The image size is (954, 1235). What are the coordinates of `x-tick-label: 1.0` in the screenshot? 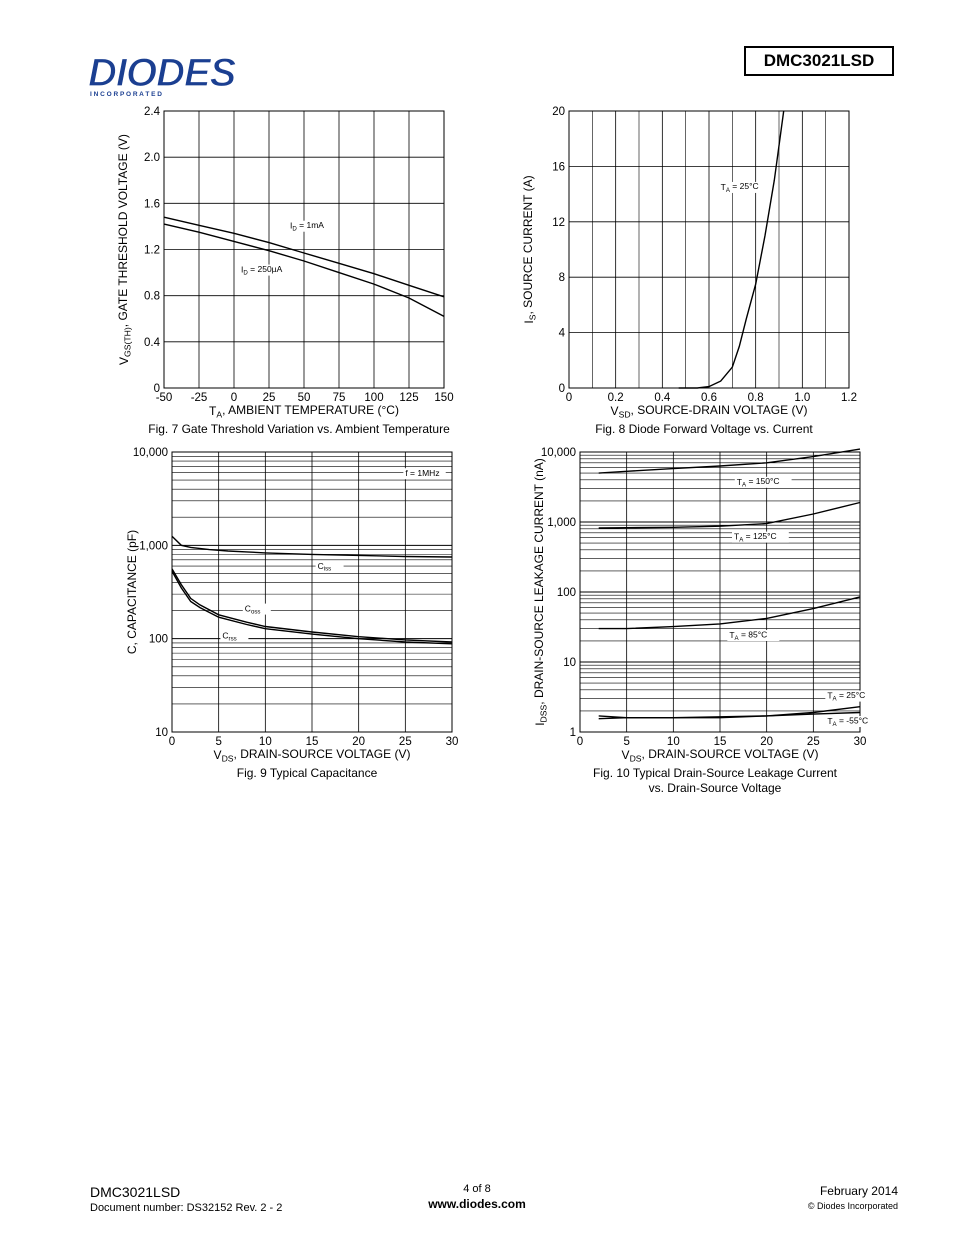 It's located at (802, 398).